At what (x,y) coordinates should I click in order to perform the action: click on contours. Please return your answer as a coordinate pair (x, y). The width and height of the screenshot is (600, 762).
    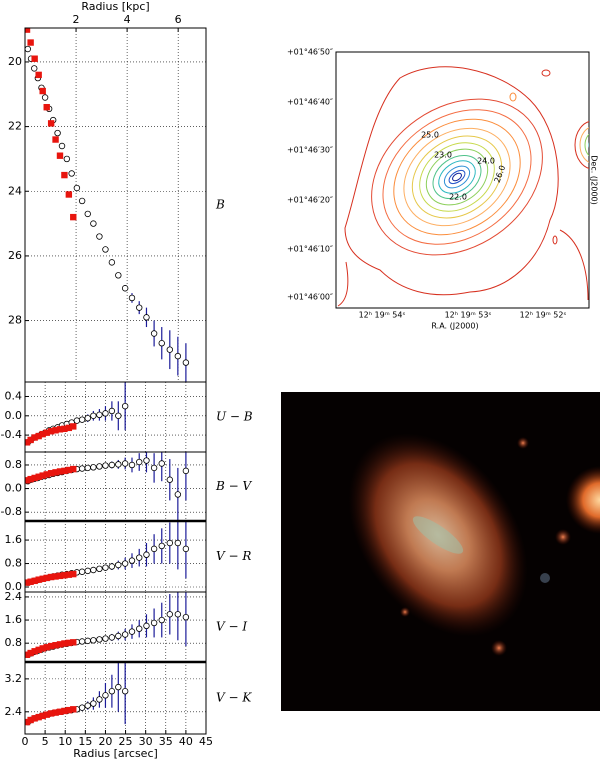
    Looking at the image, I should click on (463, 186).